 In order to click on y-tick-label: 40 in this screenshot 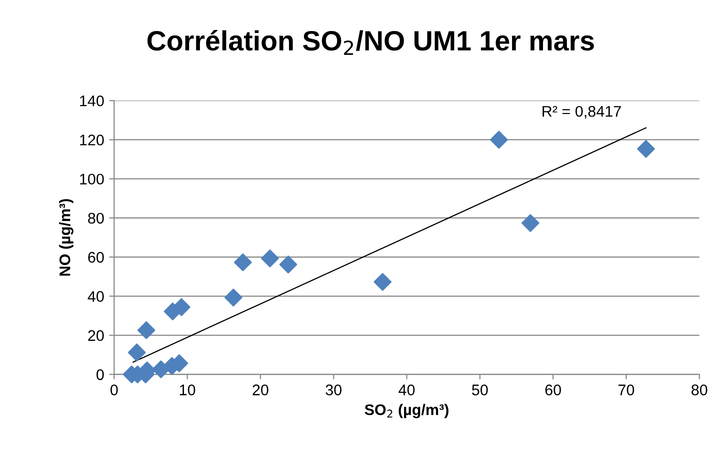, I will do `click(96, 296)`.